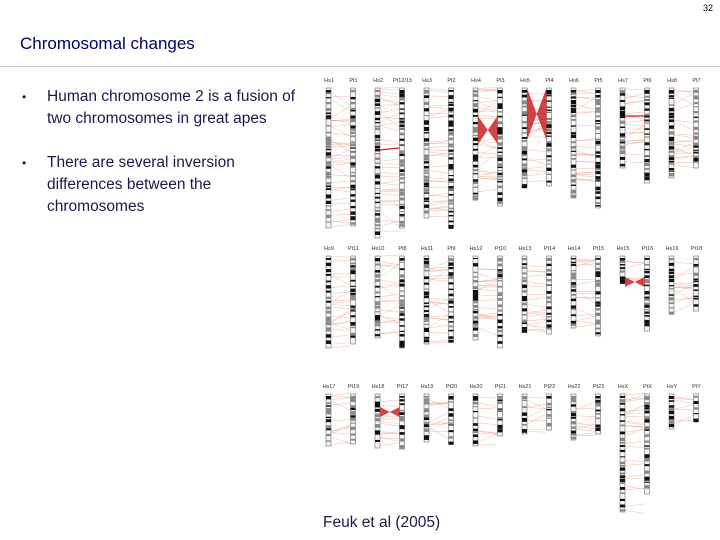 The width and height of the screenshot is (720, 540). What do you see at coordinates (623, 81) in the screenshot?
I see `chromosome-label: Hs7` at bounding box center [623, 81].